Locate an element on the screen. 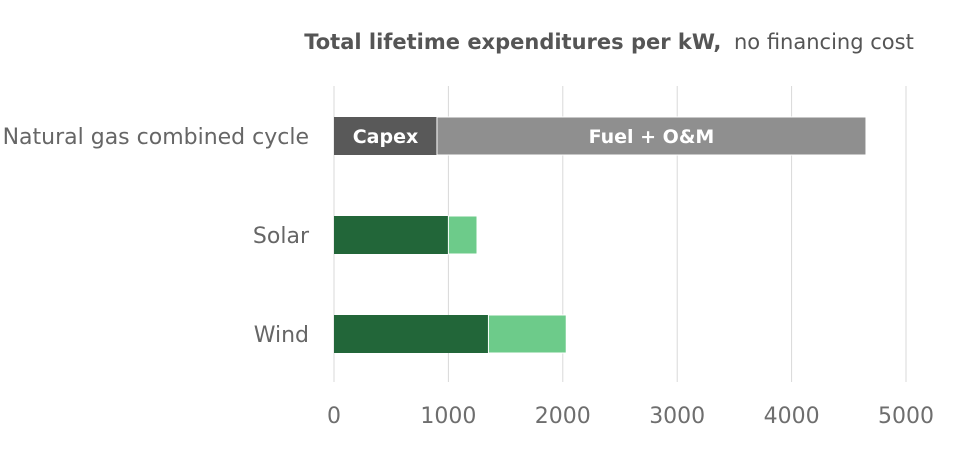 The image size is (959, 459). category-label-1: Solar is located at coordinates (281, 236).